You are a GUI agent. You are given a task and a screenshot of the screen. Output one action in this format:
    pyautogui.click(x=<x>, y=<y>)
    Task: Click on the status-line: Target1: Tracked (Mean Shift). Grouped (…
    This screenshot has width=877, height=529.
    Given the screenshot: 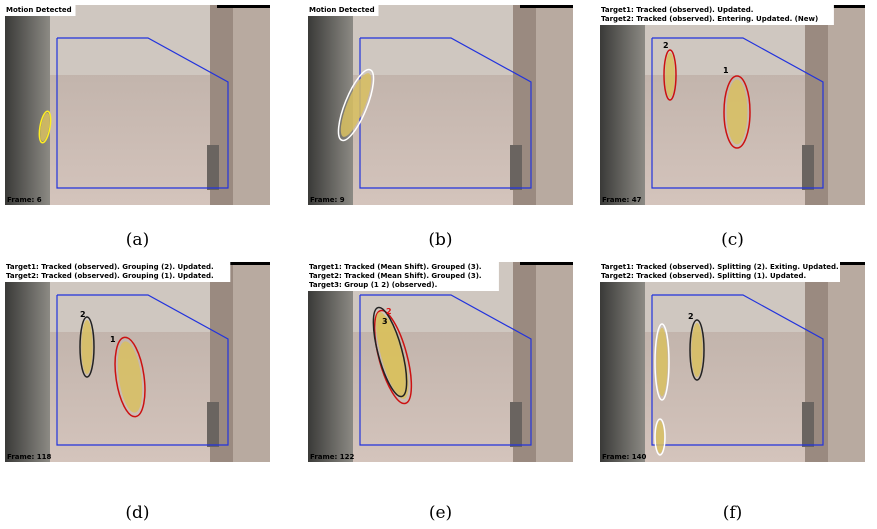 What is the action you would take?
    pyautogui.click(x=395, y=267)
    